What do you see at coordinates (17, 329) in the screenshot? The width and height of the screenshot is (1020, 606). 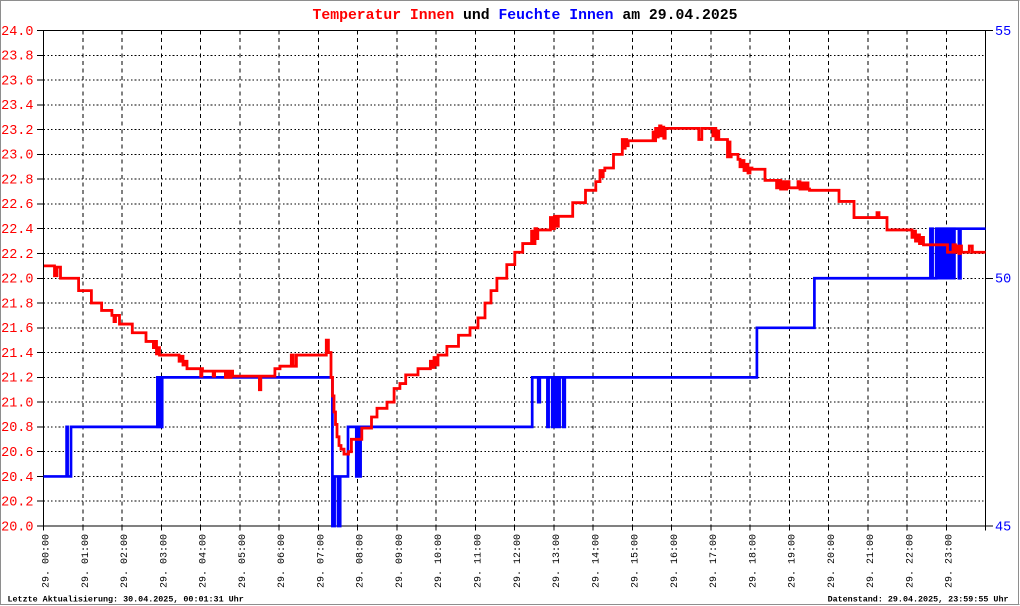 I see `svg-text: 21.6` at bounding box center [17, 329].